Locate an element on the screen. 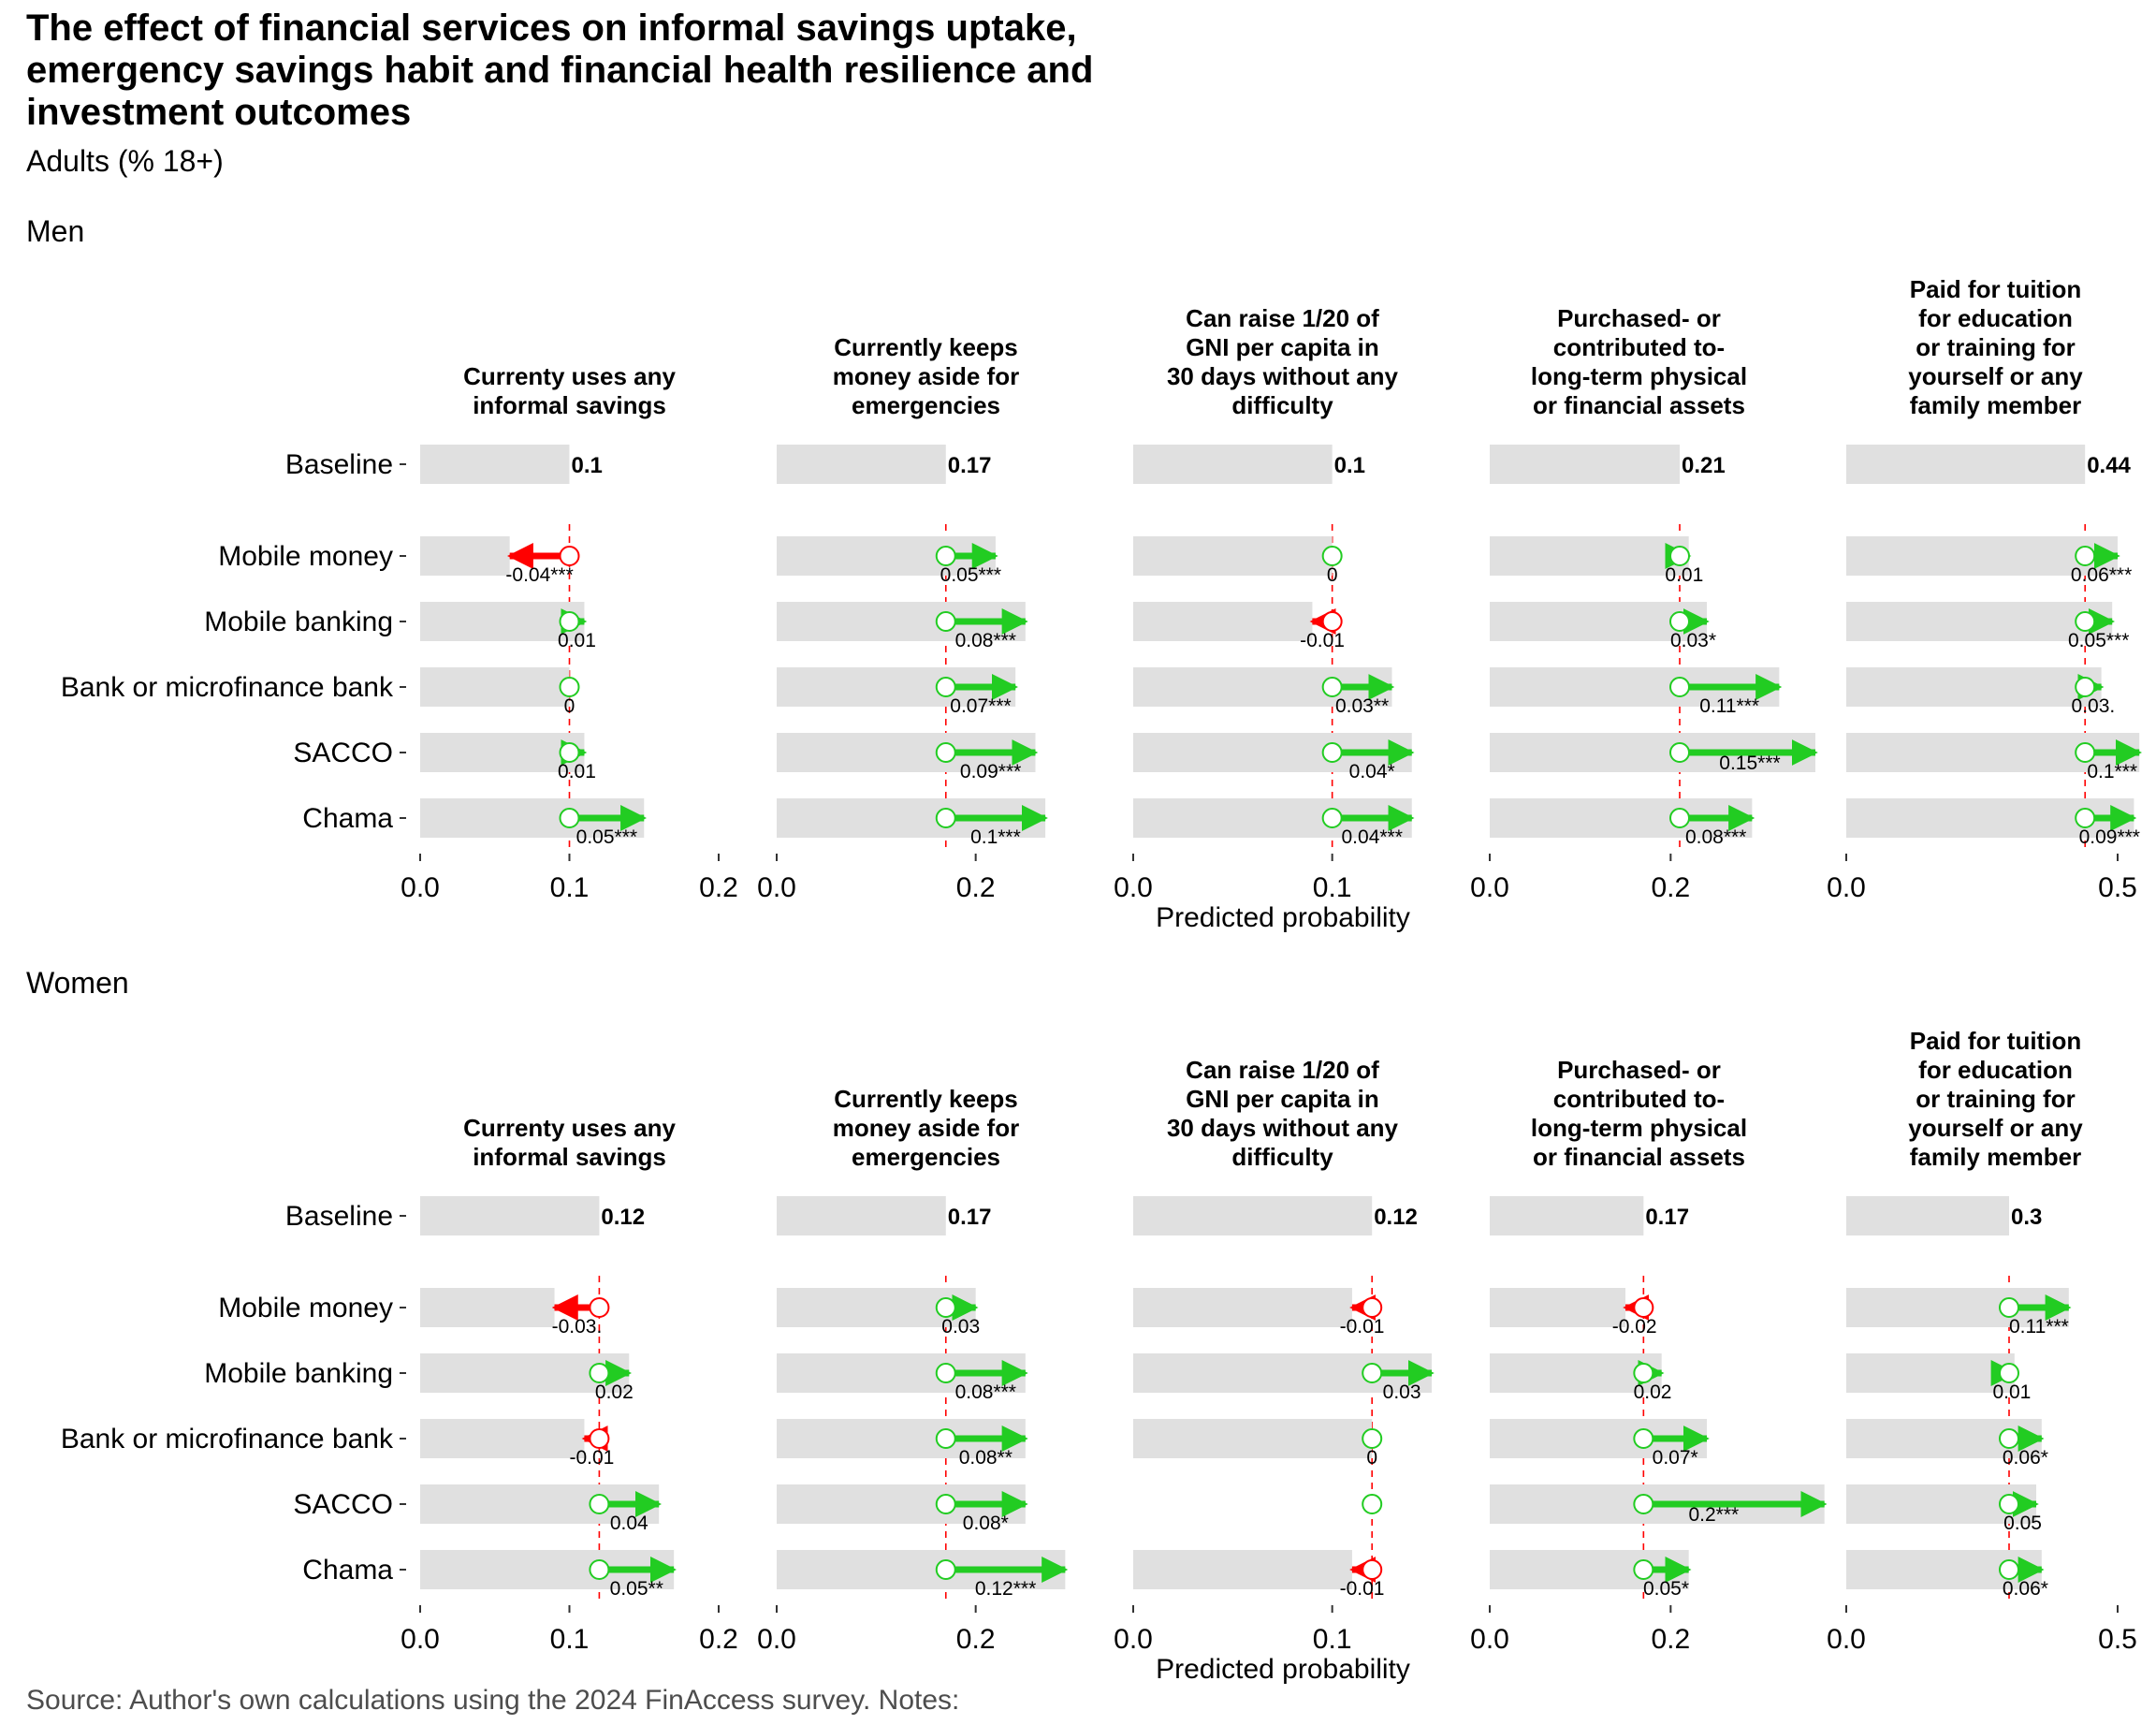 This screenshot has width=2156, height=1725. effect-label: 0.1*** is located at coordinates (2112, 771).